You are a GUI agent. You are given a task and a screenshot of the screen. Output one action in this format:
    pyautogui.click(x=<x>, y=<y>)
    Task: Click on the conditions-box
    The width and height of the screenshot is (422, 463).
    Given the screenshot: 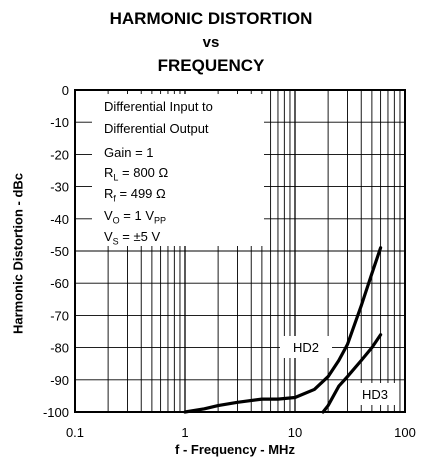 What is the action you would take?
    pyautogui.click(x=178, y=170)
    